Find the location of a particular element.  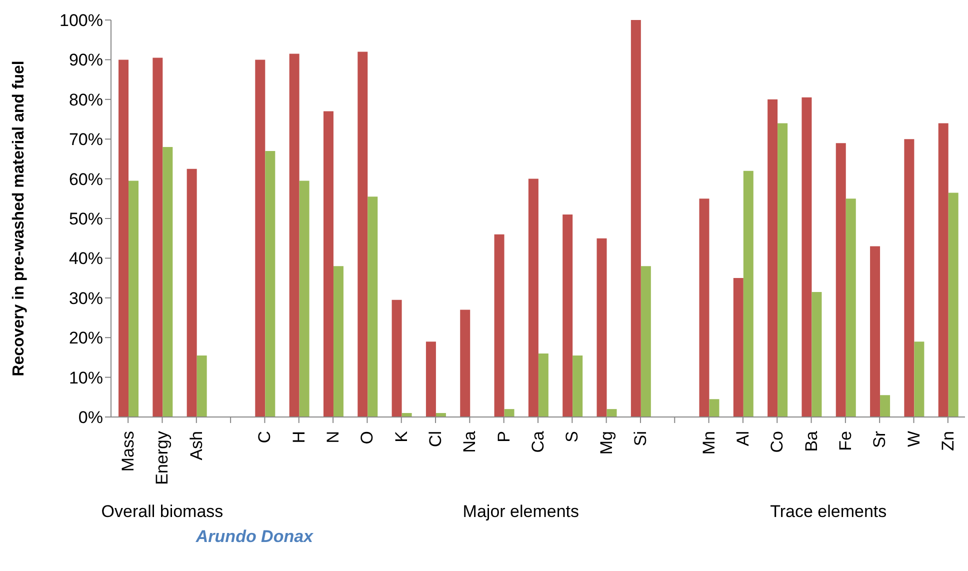

x-tick-label: P is located at coordinates (504, 436).